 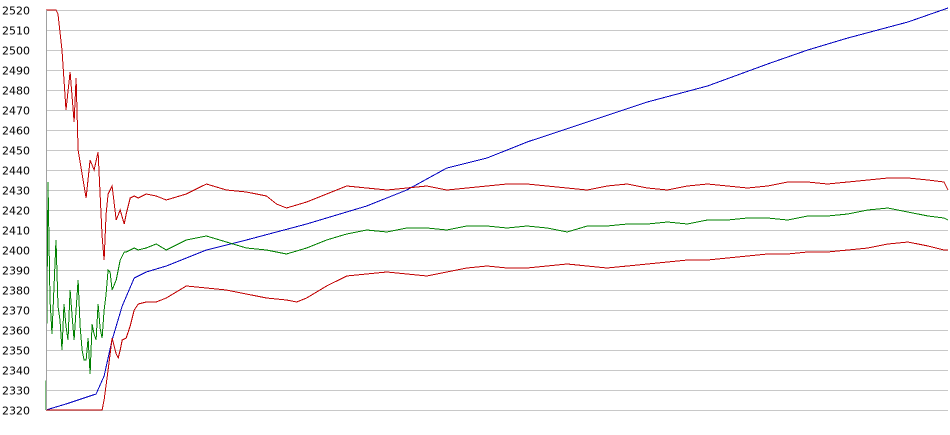 I want to click on y-tick-label: 2400, so click(x=16, y=251).